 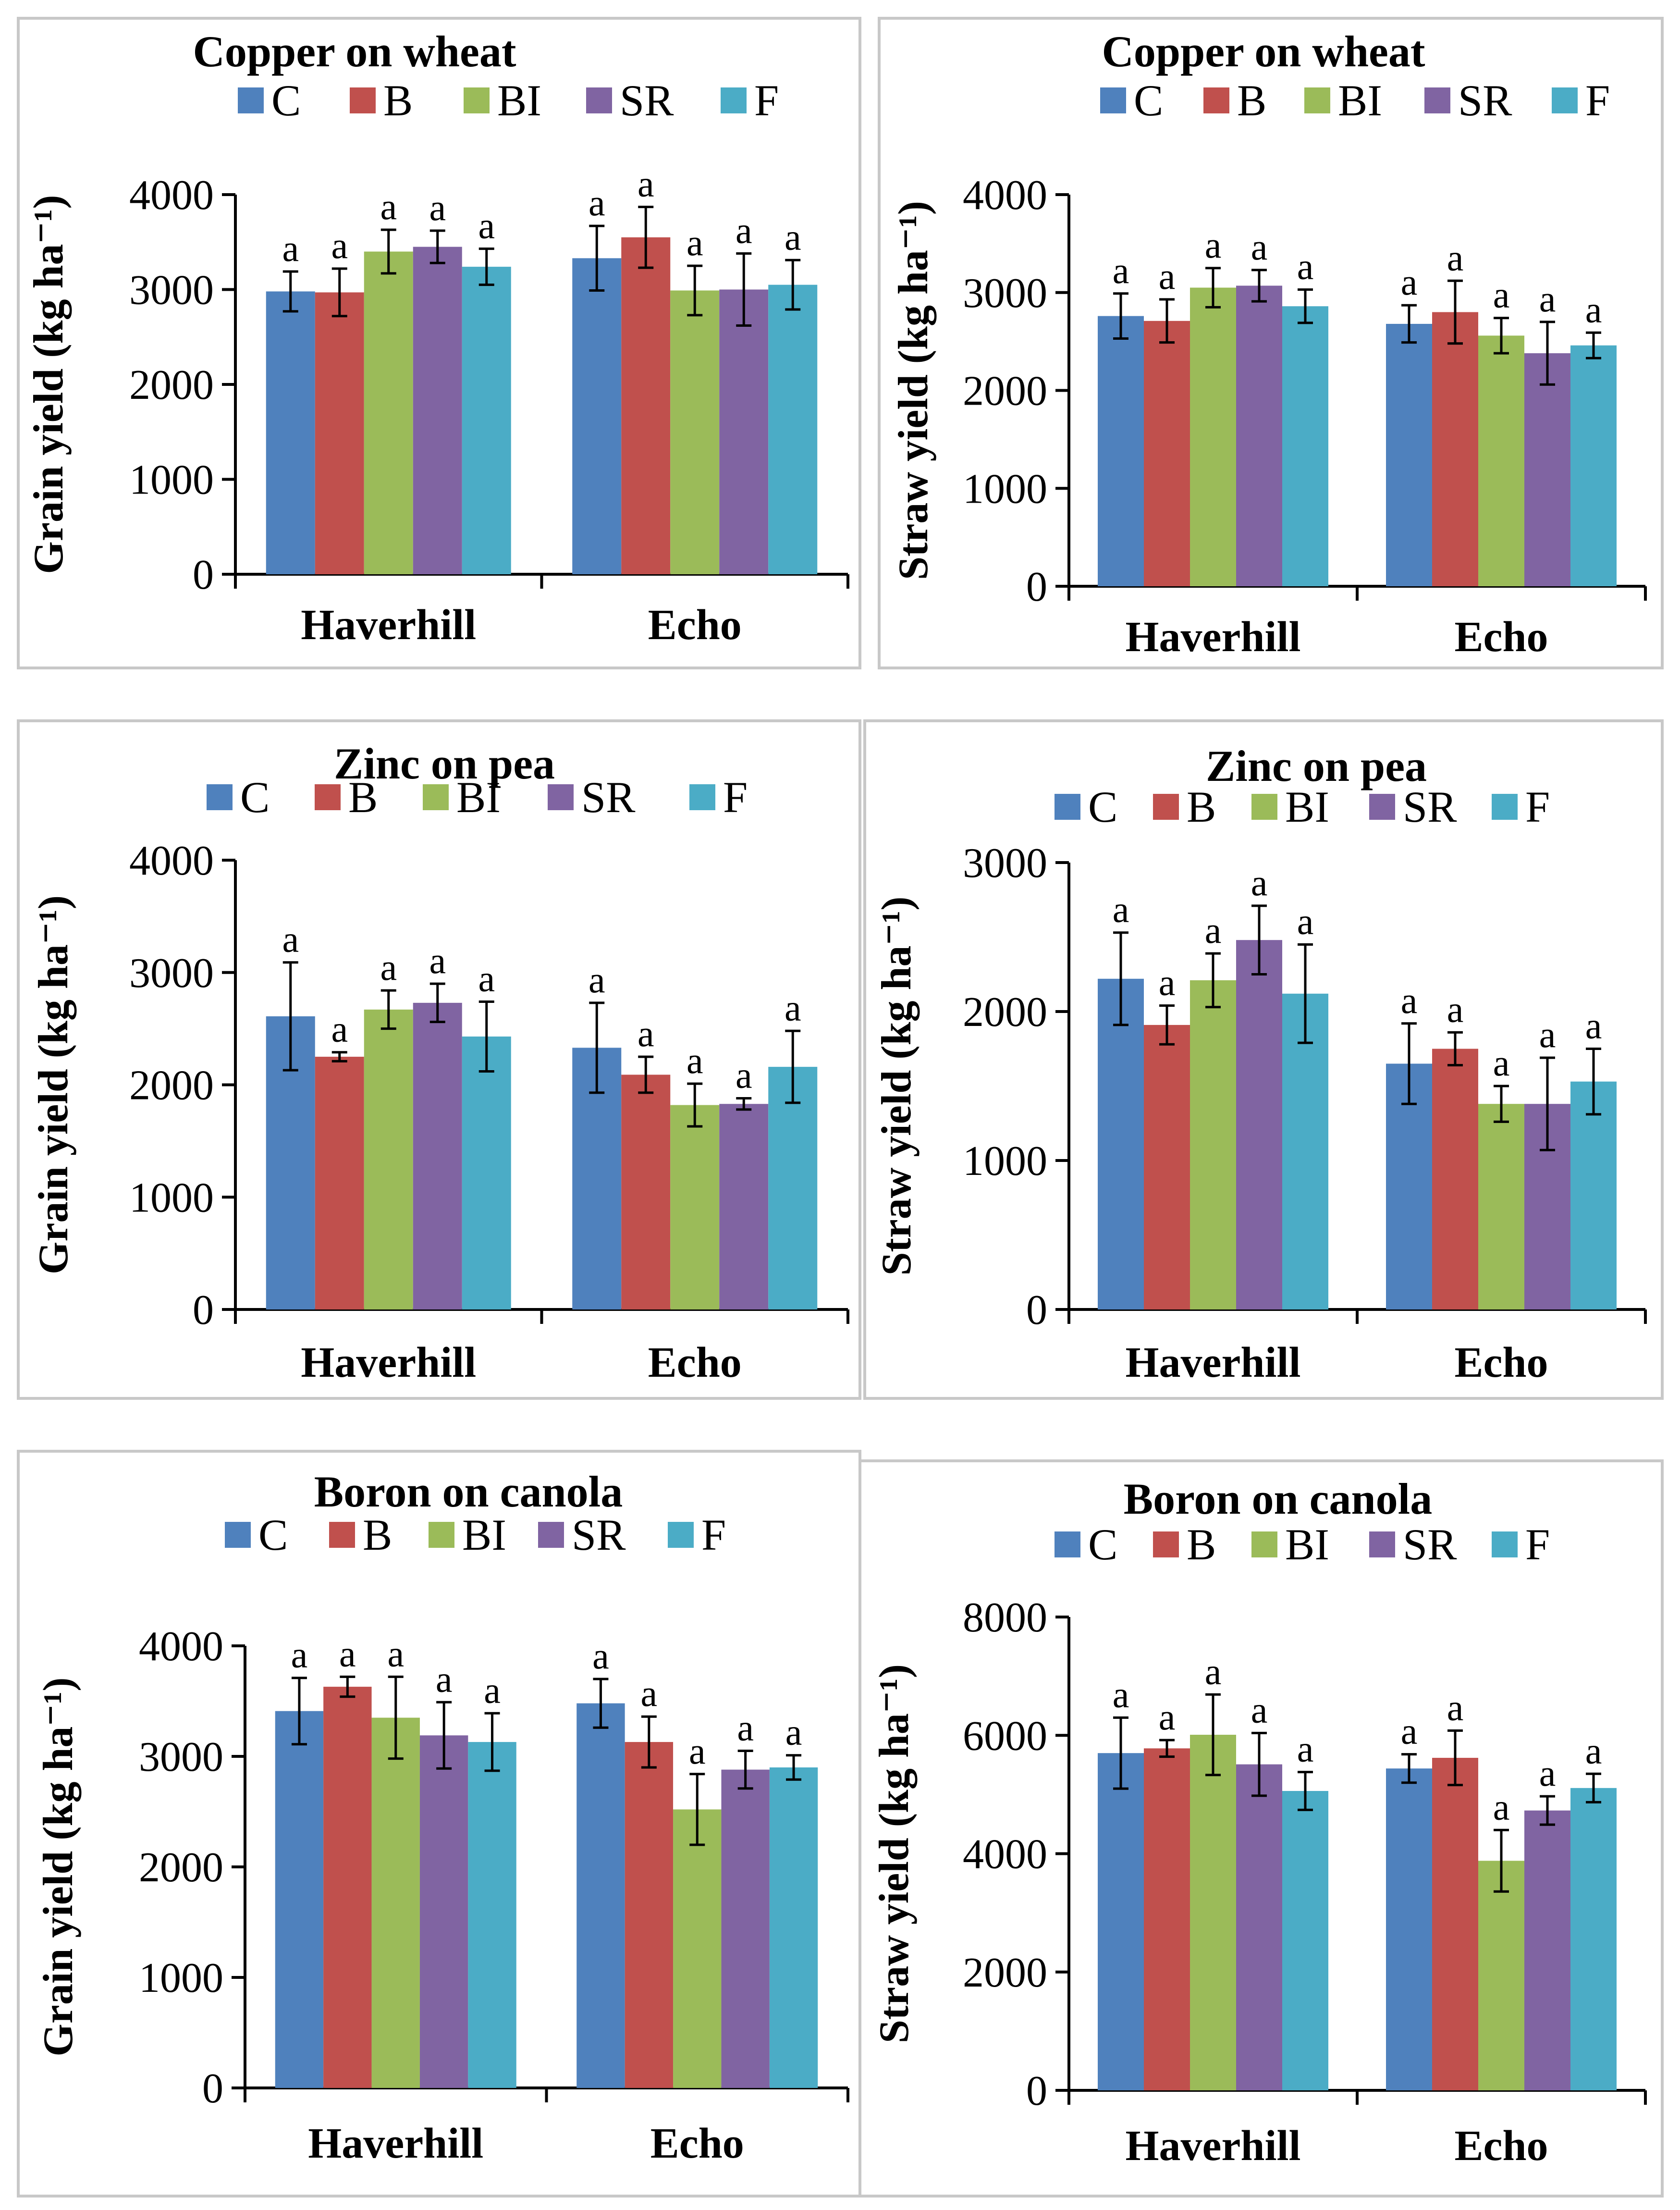 What do you see at coordinates (1005, 1617) in the screenshot?
I see `y-tick-label: 8000` at bounding box center [1005, 1617].